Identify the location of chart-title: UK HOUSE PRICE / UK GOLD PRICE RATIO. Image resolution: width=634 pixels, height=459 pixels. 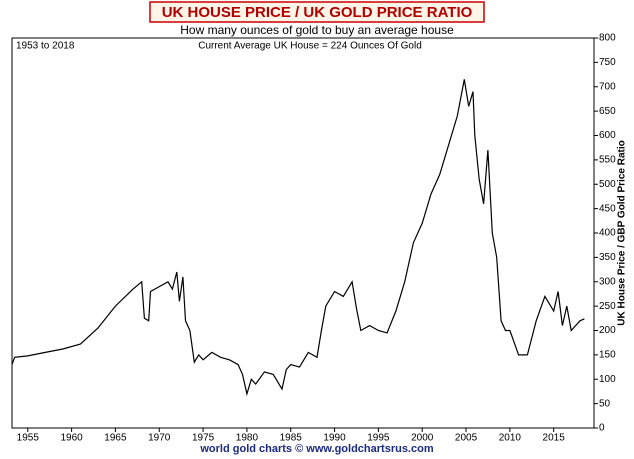
(317, 12).